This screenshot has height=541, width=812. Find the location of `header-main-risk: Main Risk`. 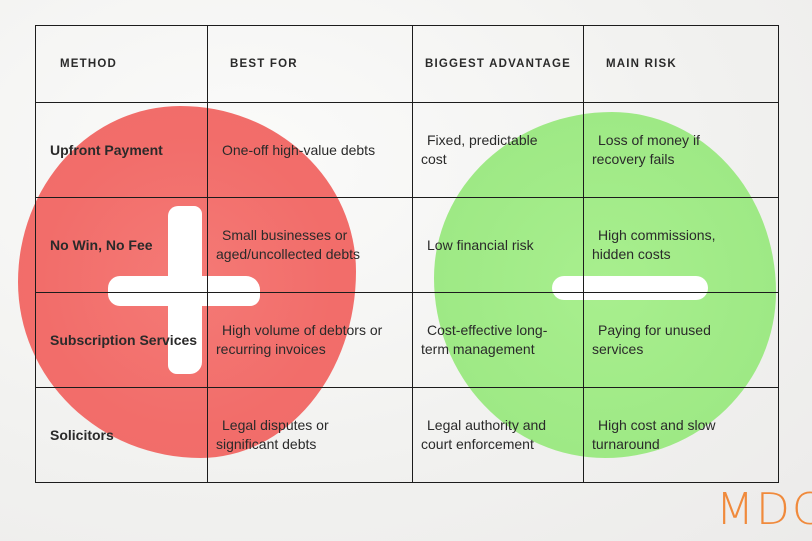

header-main-risk: Main Risk is located at coordinates (681, 64).